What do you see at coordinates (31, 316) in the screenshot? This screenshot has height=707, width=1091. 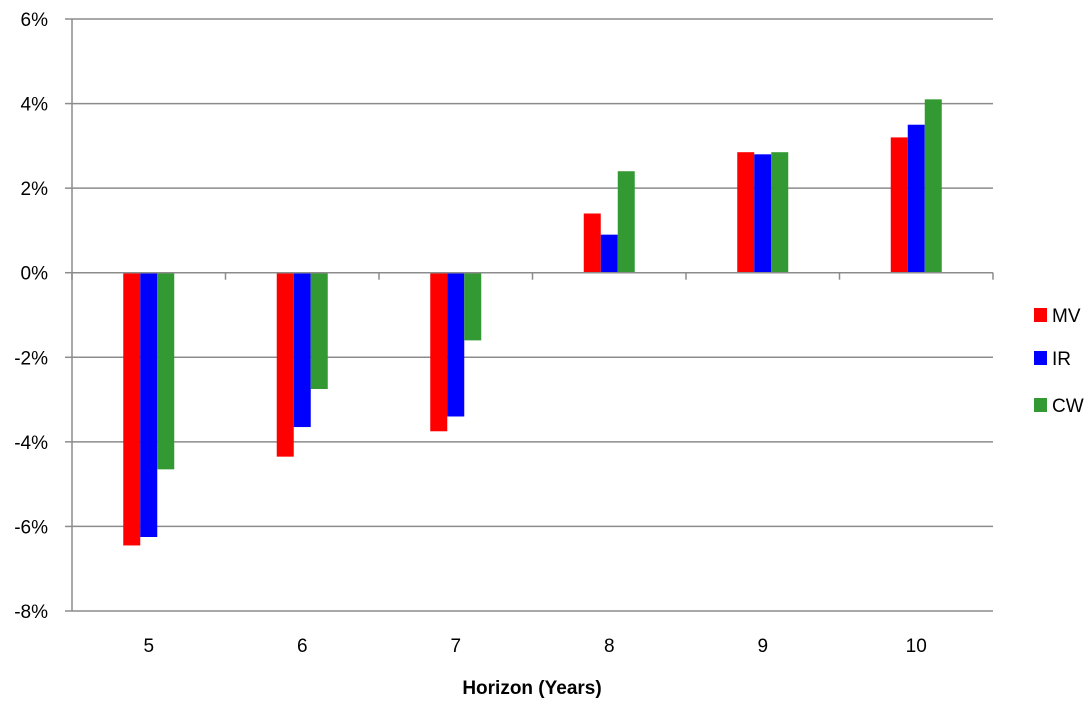 I see `y-tick-labels: 6% 4% 2% 0% -2% -4% -6% -8%` at bounding box center [31, 316].